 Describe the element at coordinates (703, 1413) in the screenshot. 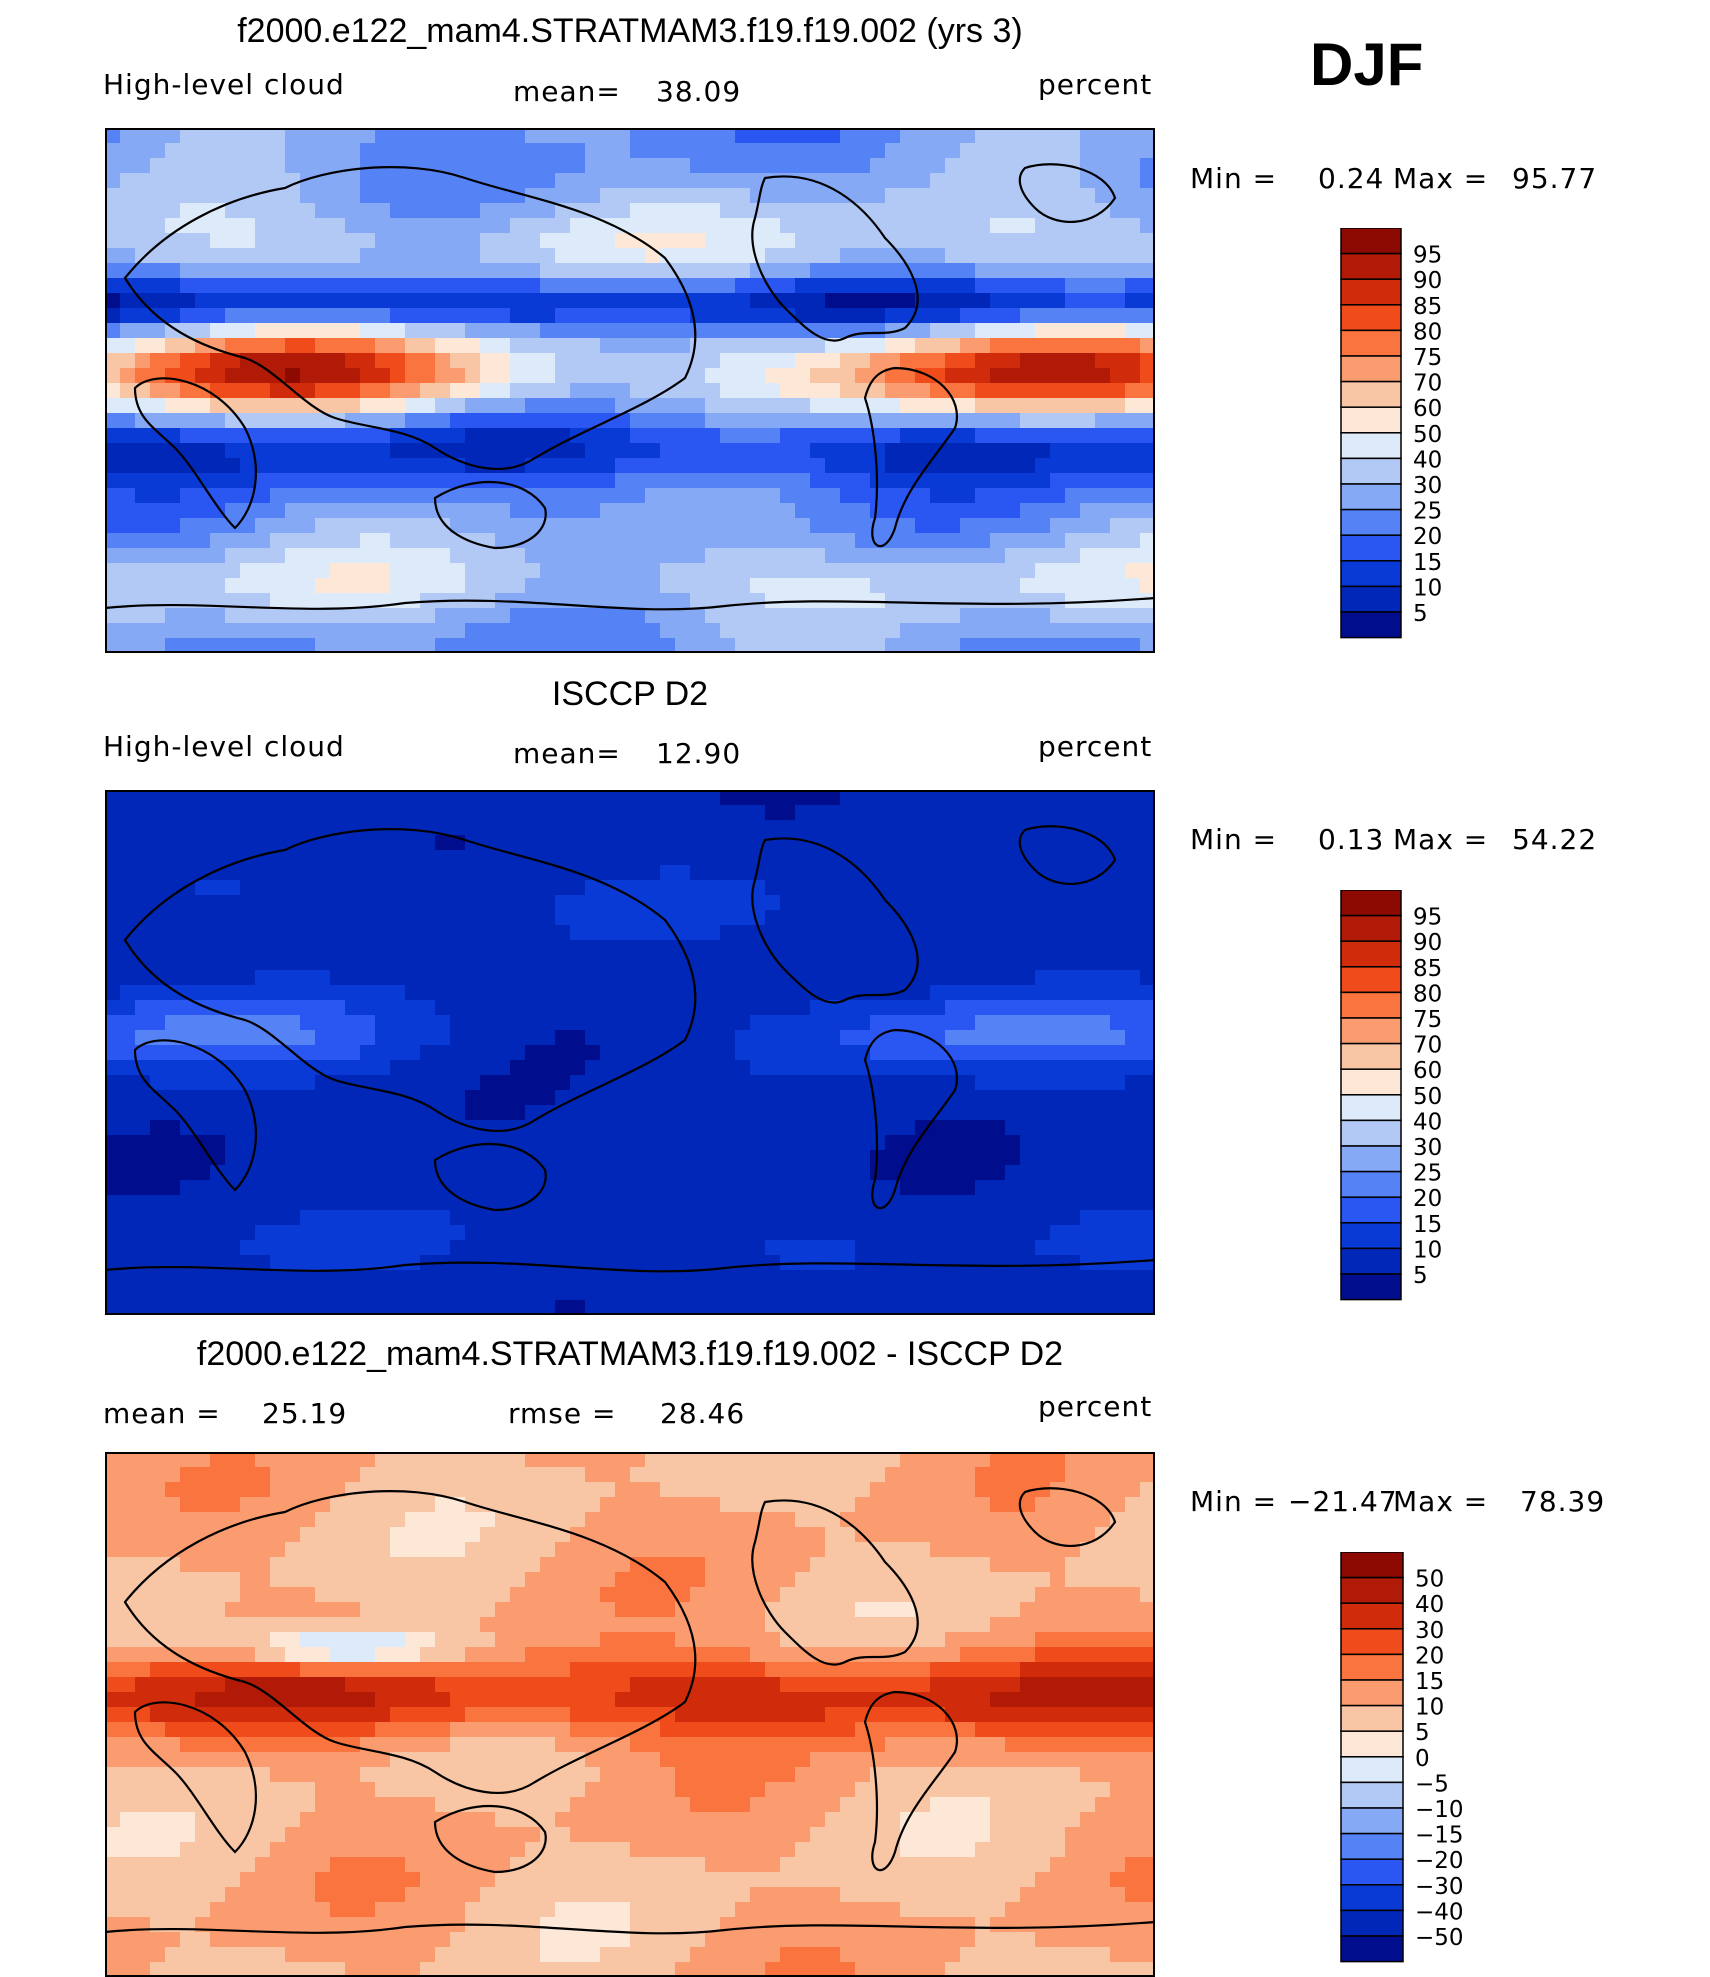

I see `panel3-rmse-value: 28.46` at that location.